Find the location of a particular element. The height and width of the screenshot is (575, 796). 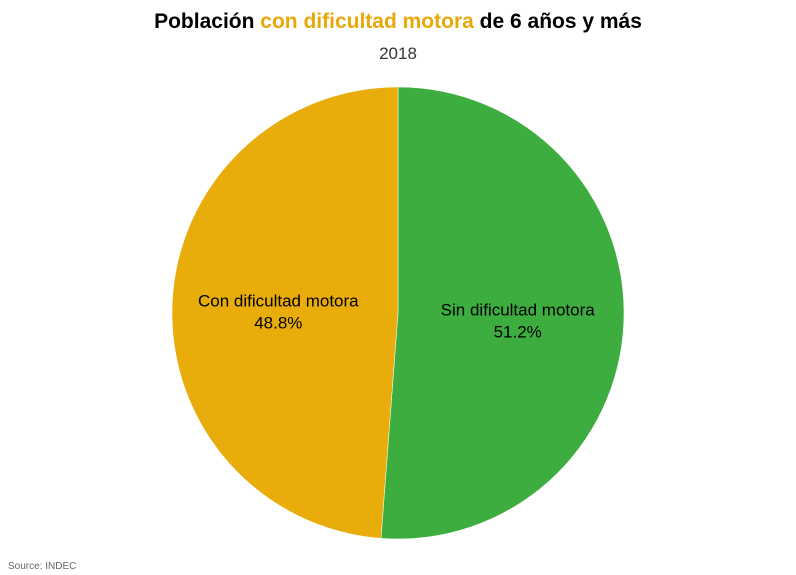

slice-value-1: 48.8% is located at coordinates (278, 322).